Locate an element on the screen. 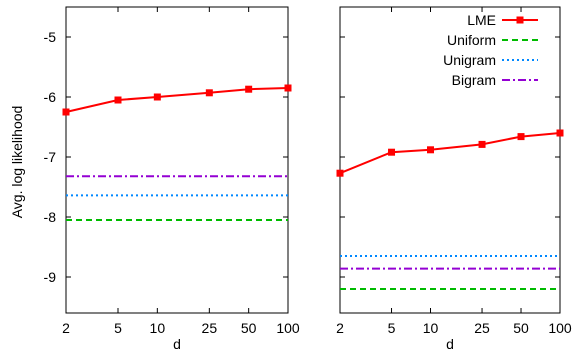  y-tick-label: -5 is located at coordinates (50, 37).